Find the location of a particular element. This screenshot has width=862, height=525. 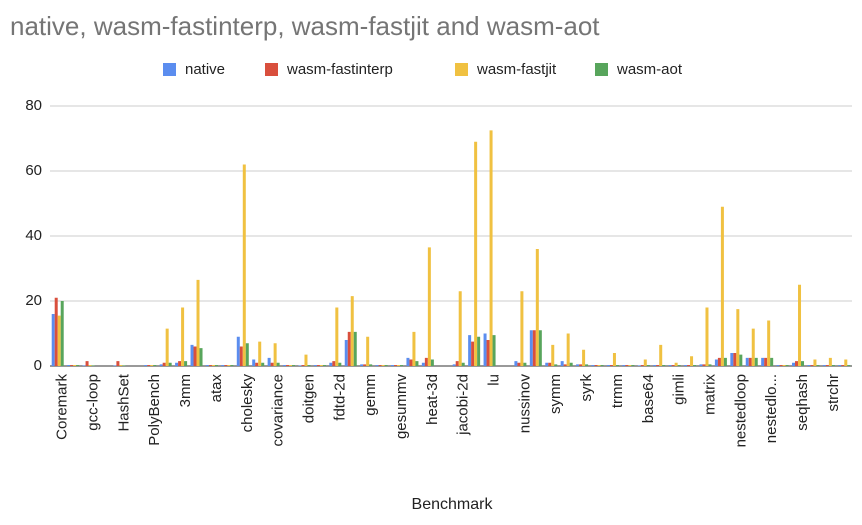

x-tick-label: cholesky is located at coordinates (247, 403).